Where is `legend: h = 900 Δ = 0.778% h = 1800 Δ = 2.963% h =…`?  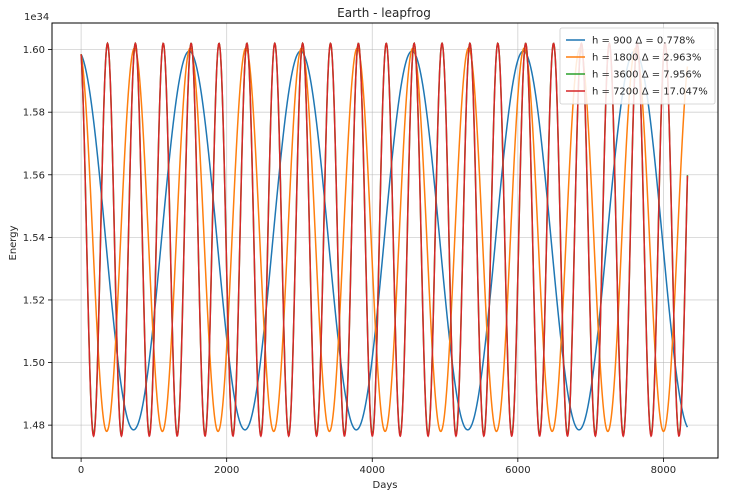 legend: h = 900 Δ = 0.778% h = 1800 Δ = 2.963% h =… is located at coordinates (637, 66).